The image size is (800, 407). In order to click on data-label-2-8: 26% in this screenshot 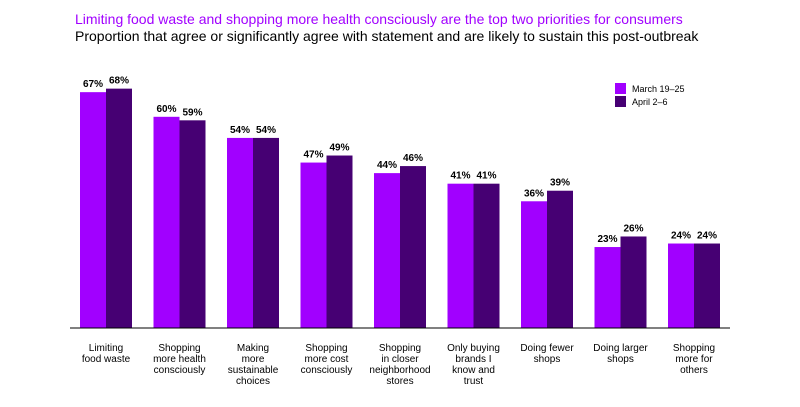, I will do `click(633, 228)`.